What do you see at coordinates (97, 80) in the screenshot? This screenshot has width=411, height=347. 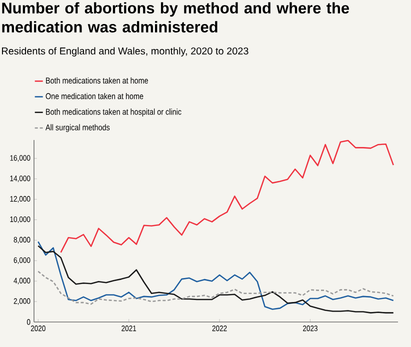 I see `legend-label: Both medications taken at home` at bounding box center [97, 80].